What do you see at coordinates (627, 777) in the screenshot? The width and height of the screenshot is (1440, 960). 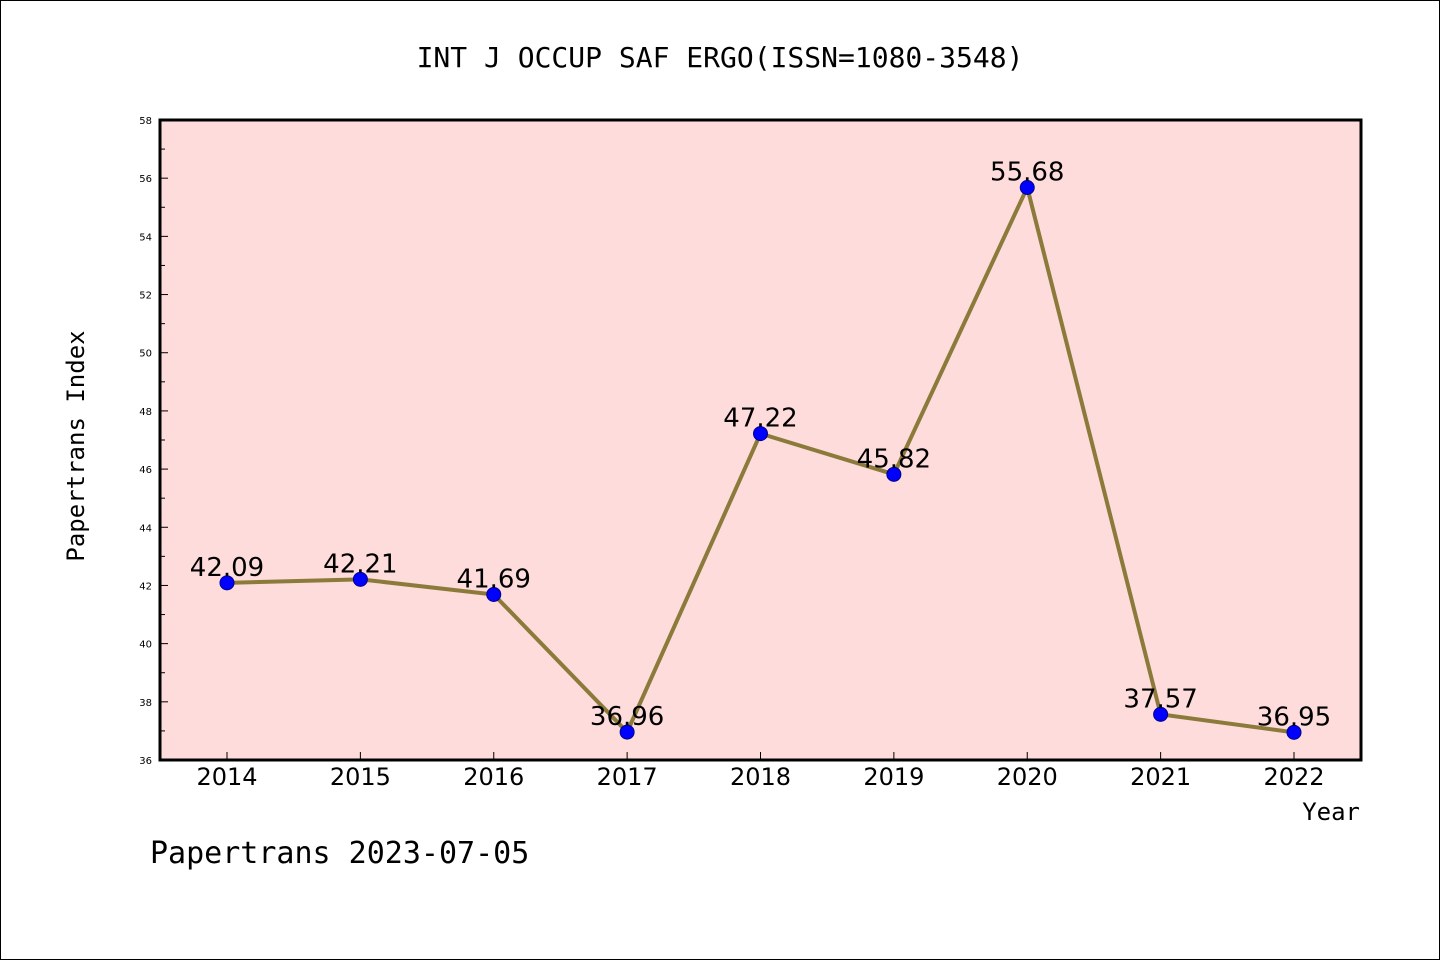 I see `x-tick-label: 2017` at bounding box center [627, 777].